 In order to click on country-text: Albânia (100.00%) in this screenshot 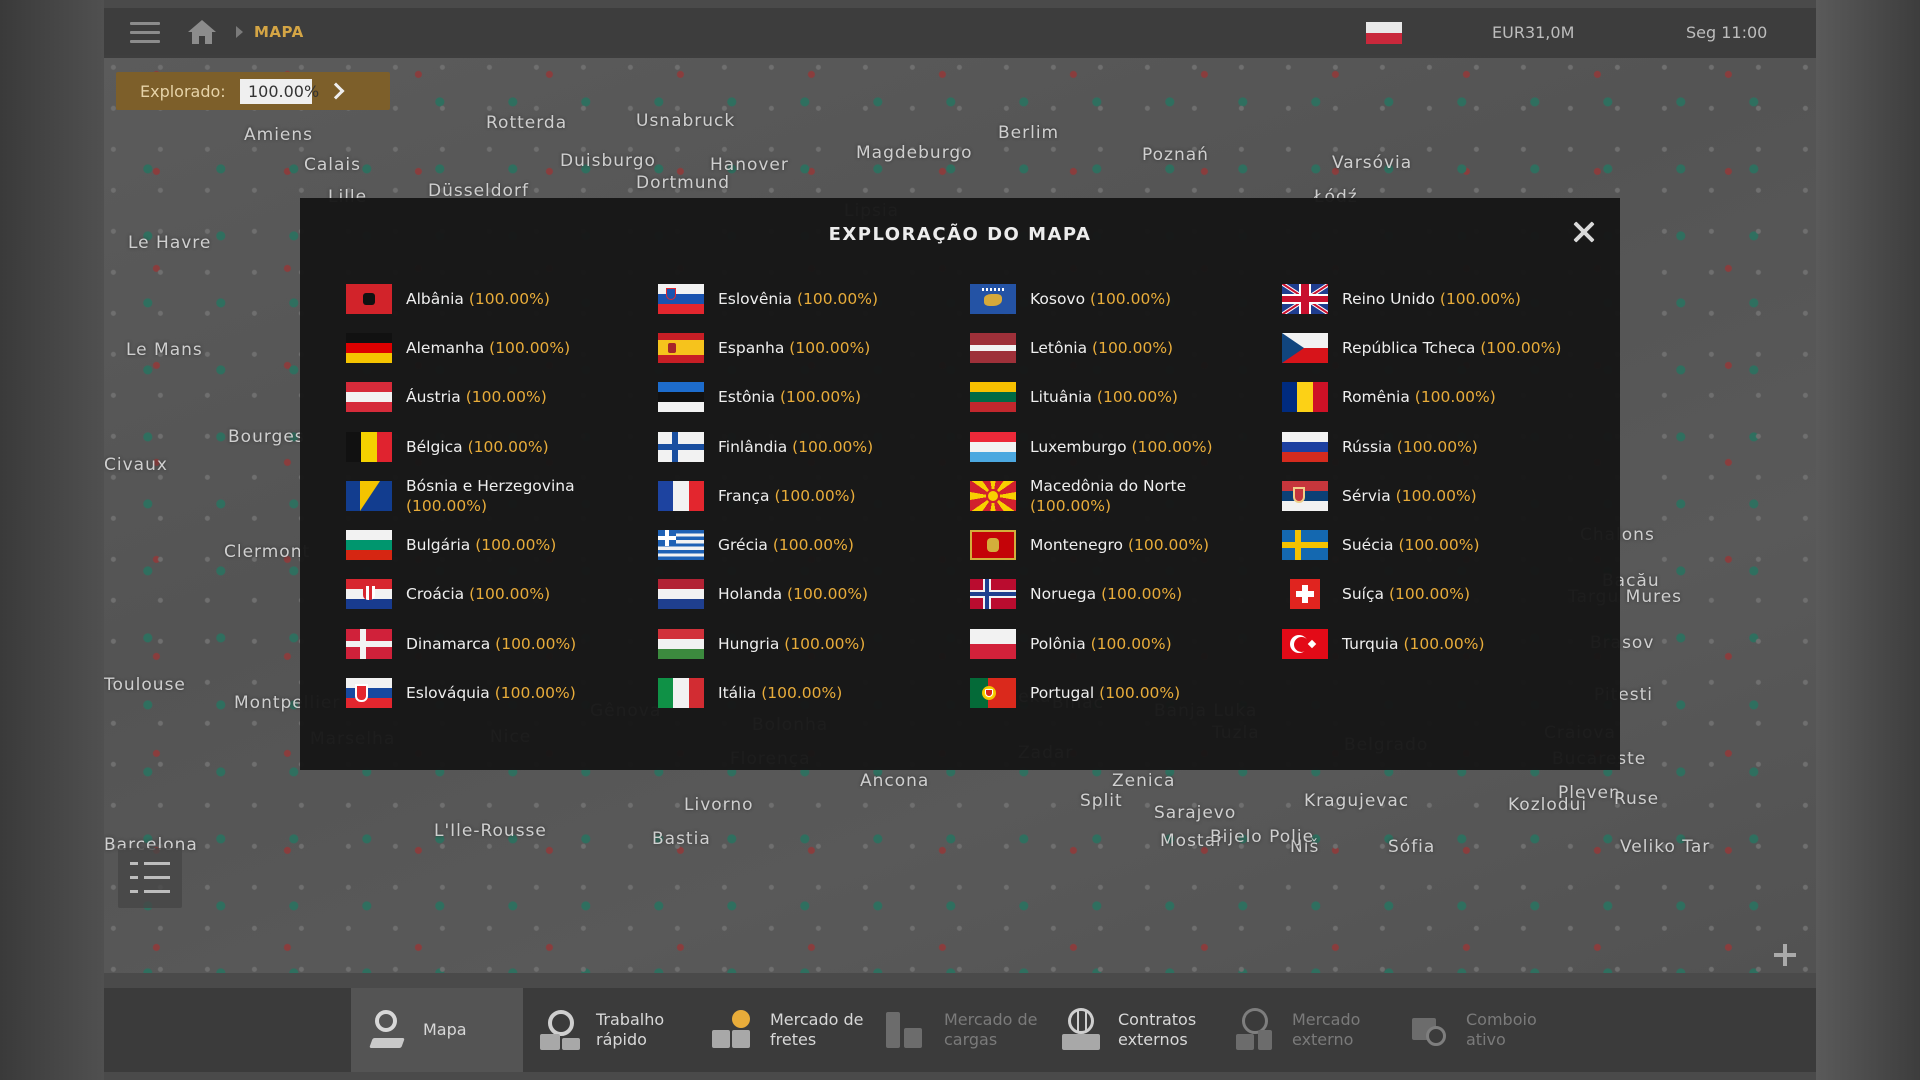, I will do `click(521, 299)`.